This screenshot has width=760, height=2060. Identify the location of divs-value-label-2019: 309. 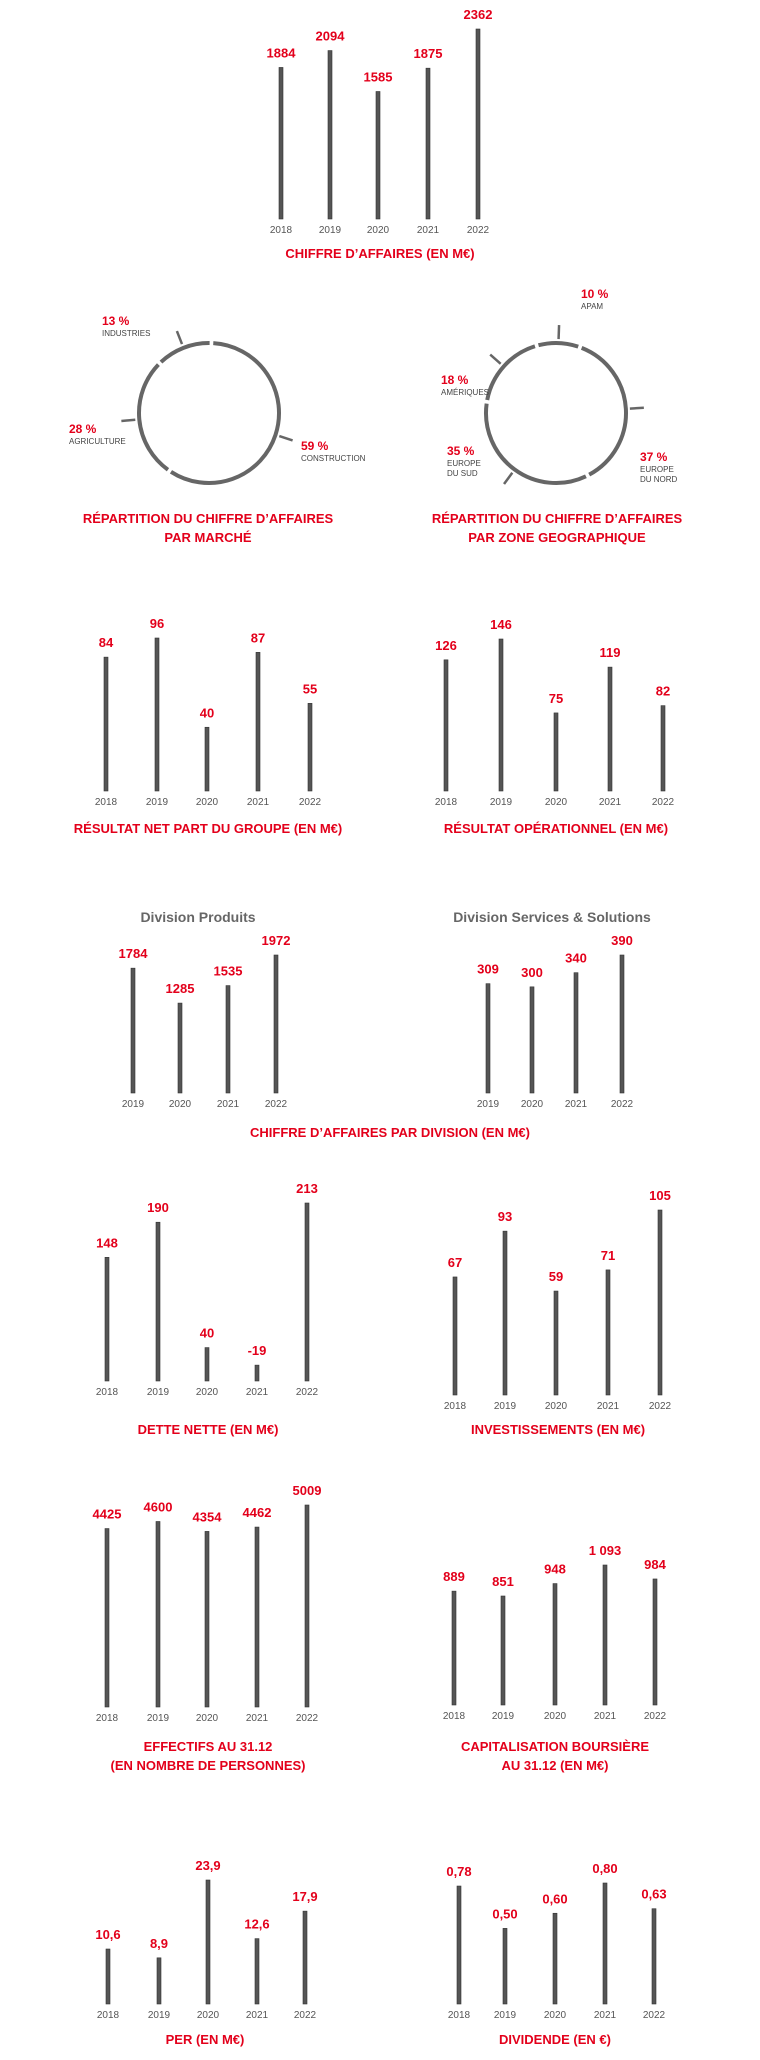
(488, 969).